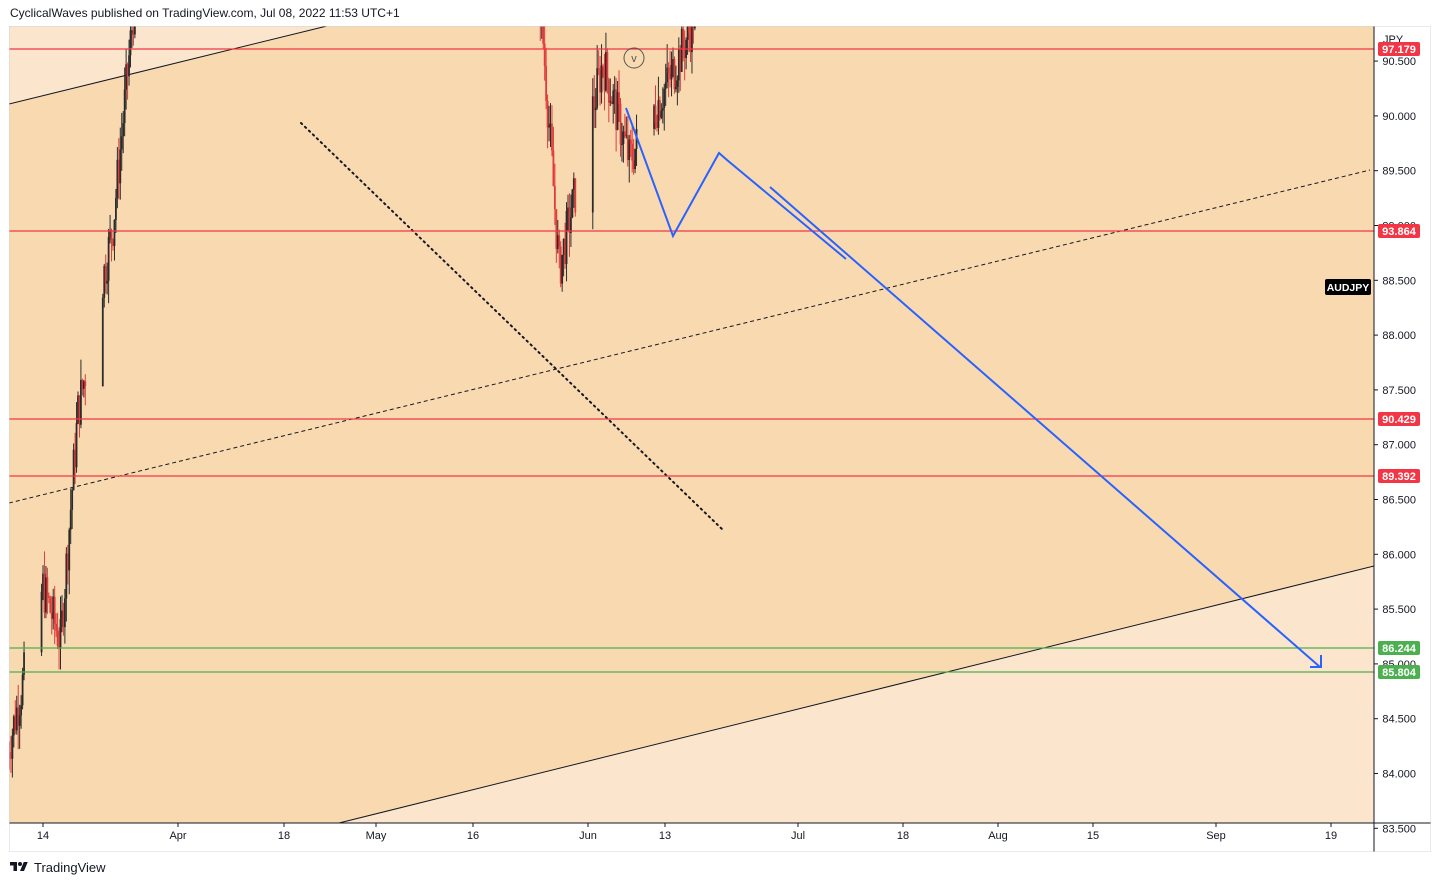 The height and width of the screenshot is (884, 1440). What do you see at coordinates (1399, 775) in the screenshot?
I see `y-tick-label: 84.000` at bounding box center [1399, 775].